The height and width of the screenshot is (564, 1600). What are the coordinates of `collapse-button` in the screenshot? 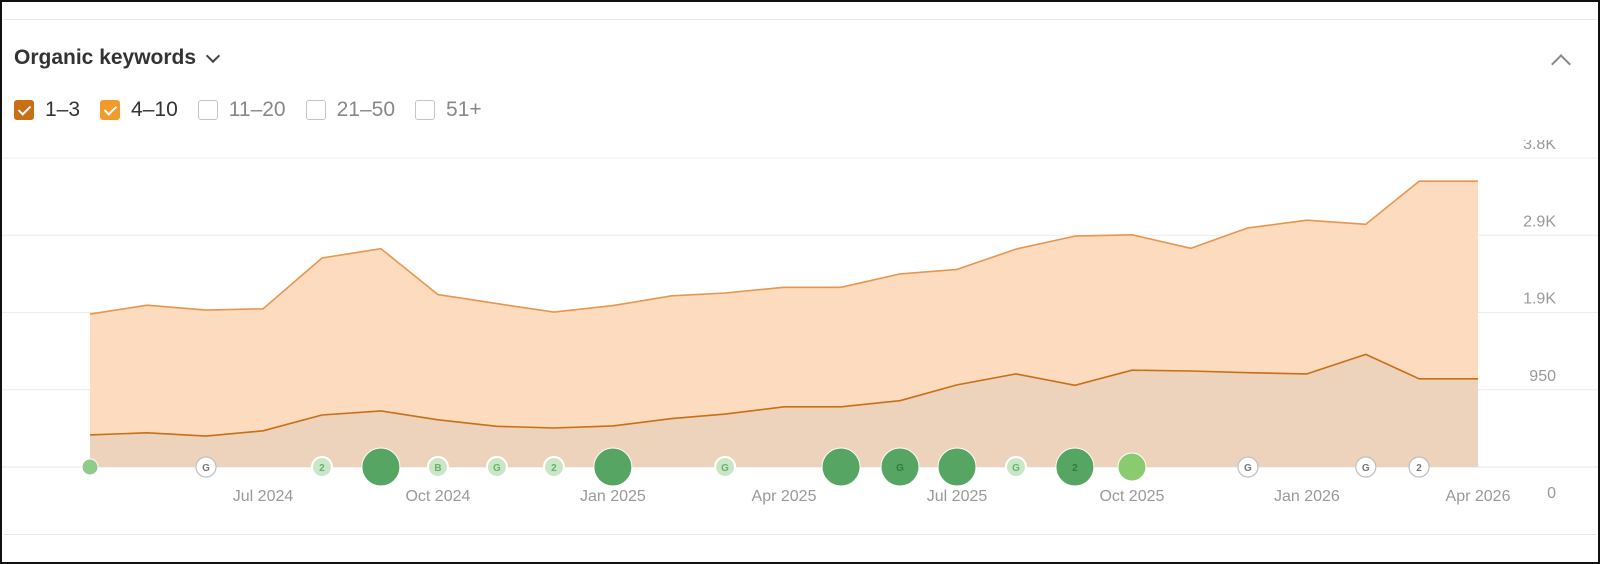 It's located at (1561, 63).